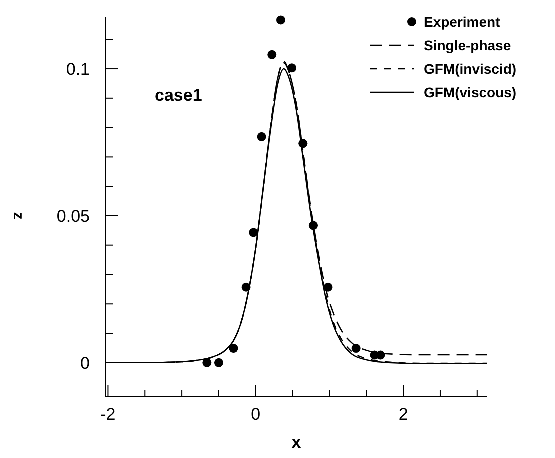  Describe the element at coordinates (256, 414) in the screenshot. I see `x-tick-label: 0` at that location.